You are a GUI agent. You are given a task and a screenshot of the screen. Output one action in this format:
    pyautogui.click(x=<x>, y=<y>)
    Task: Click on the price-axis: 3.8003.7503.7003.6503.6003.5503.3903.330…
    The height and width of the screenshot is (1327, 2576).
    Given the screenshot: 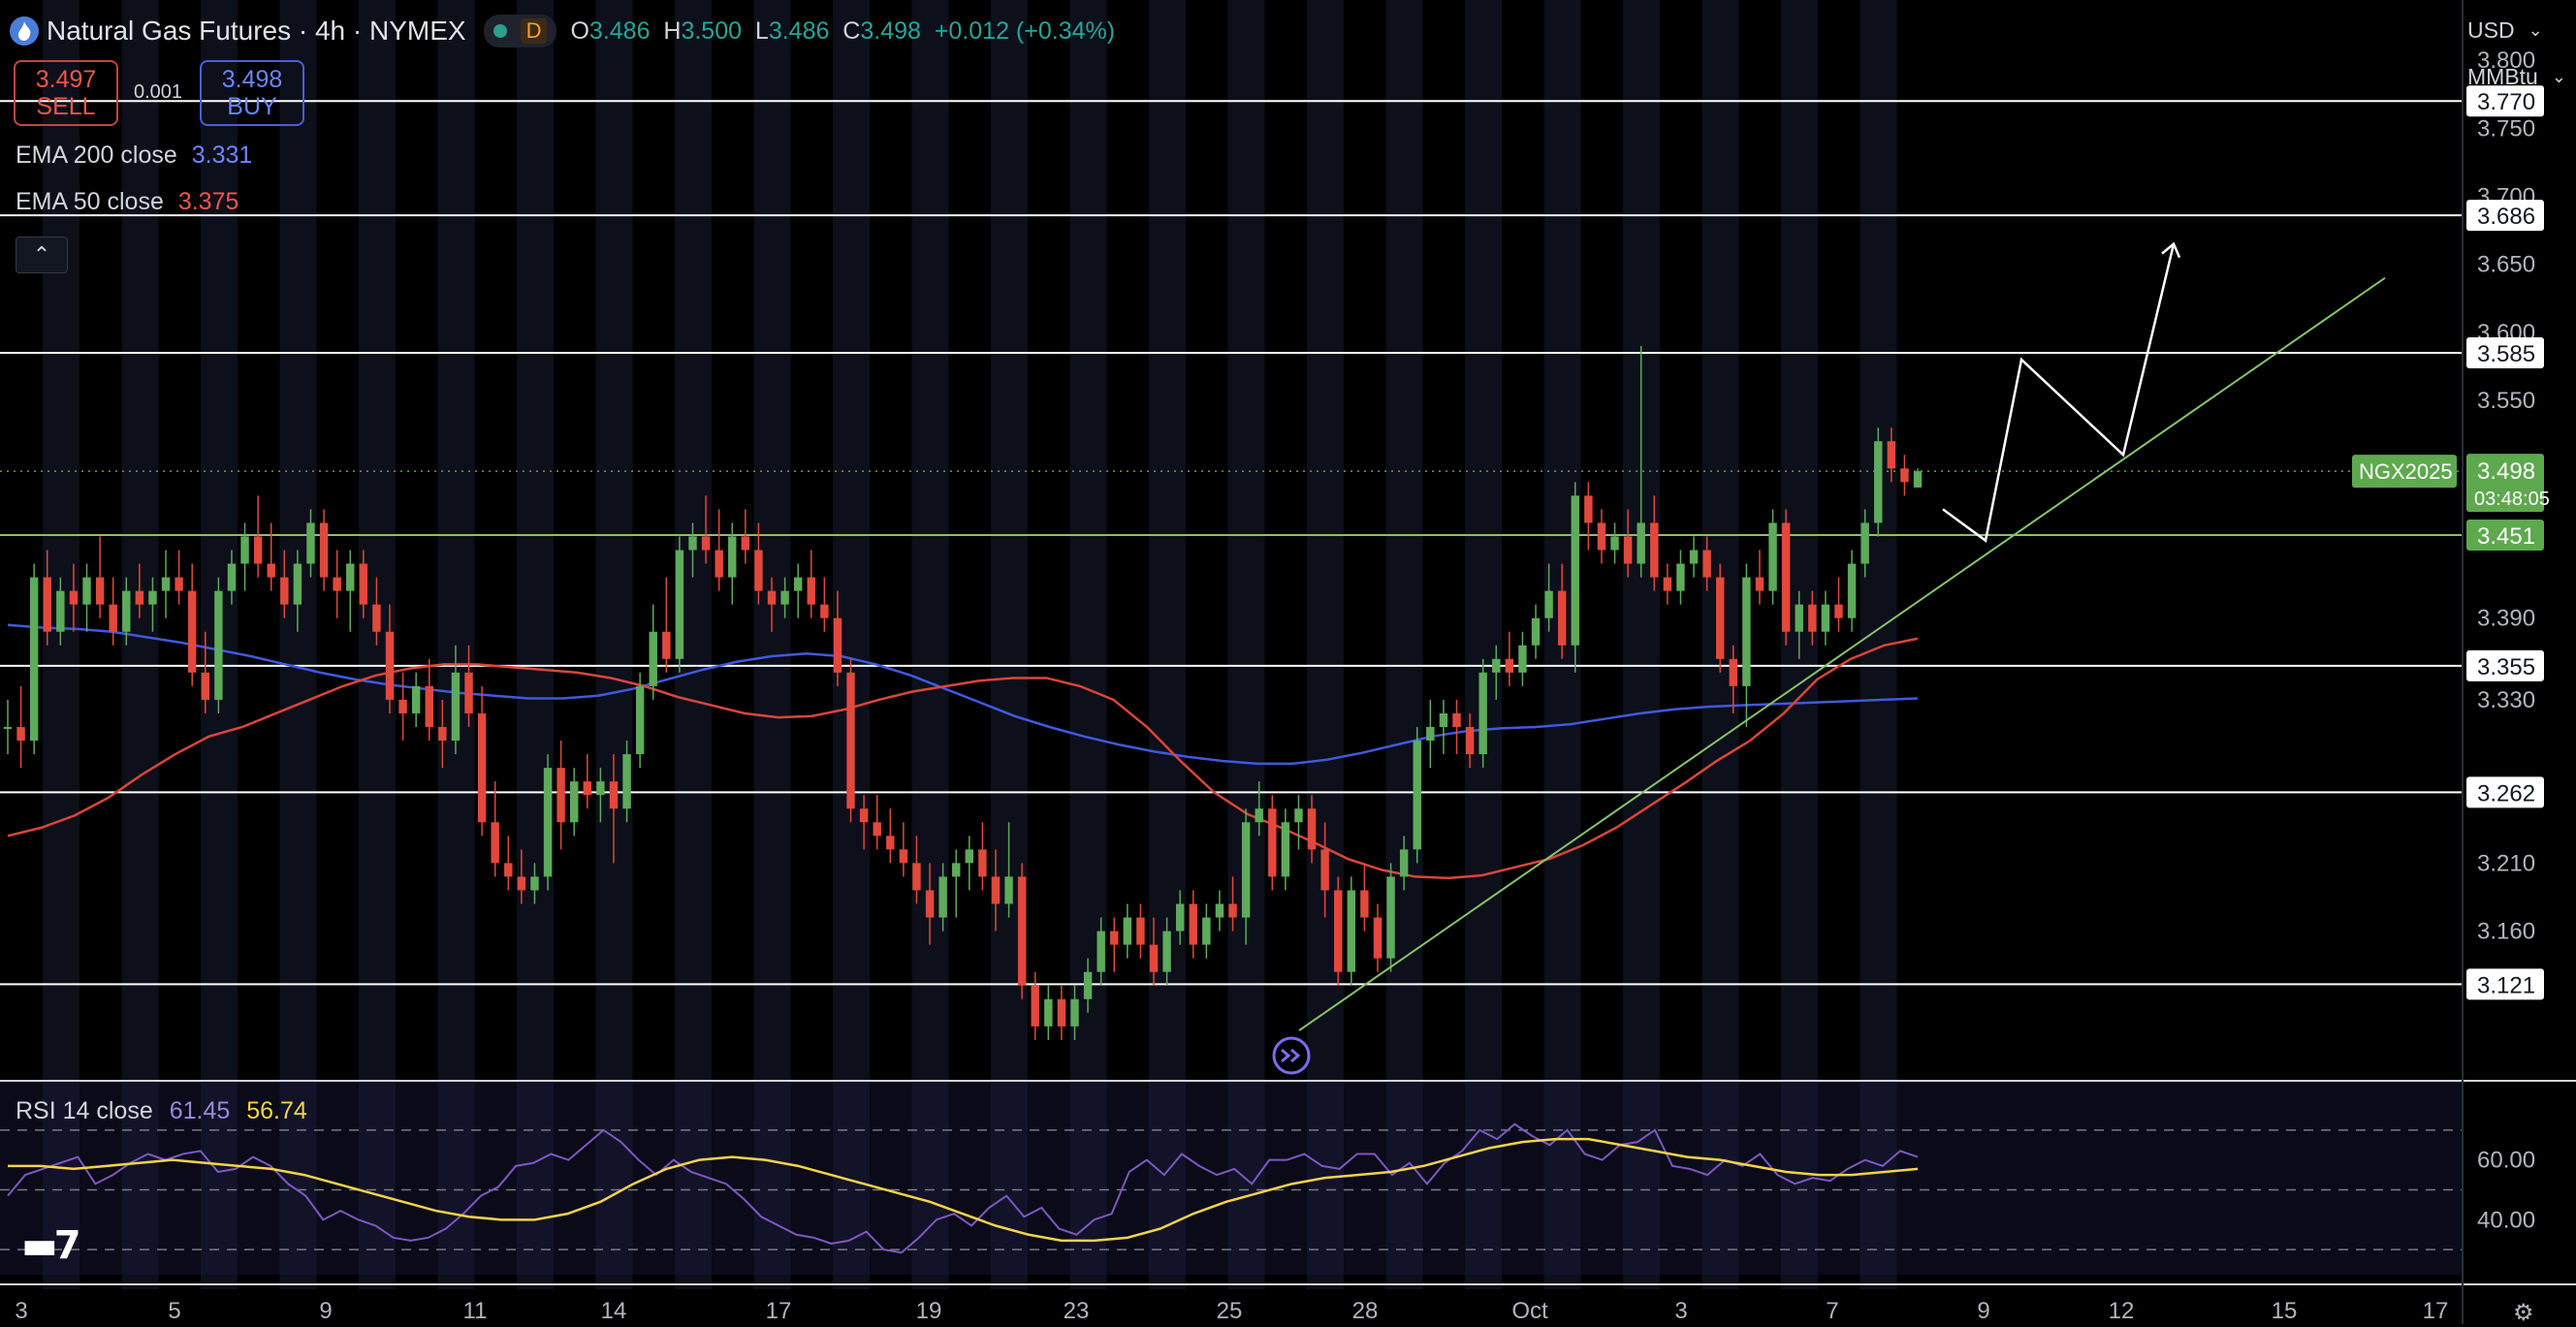 What is the action you would take?
    pyautogui.click(x=2451, y=662)
    